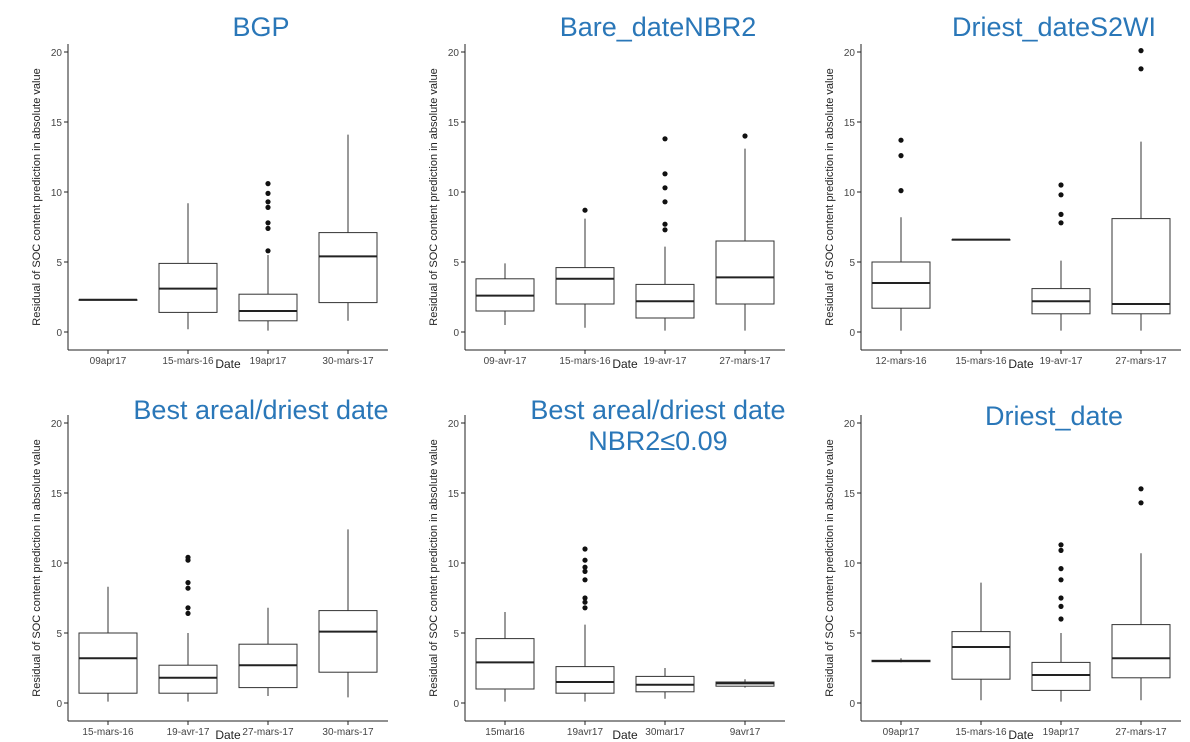  I want to click on x-tick-label: 19apr17, so click(268, 361).